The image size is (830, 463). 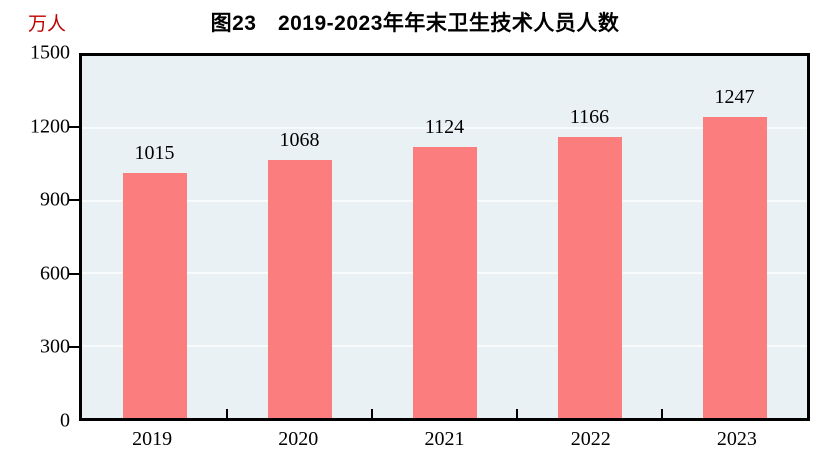 I want to click on bar-value-label: 1015, so click(x=154, y=153).